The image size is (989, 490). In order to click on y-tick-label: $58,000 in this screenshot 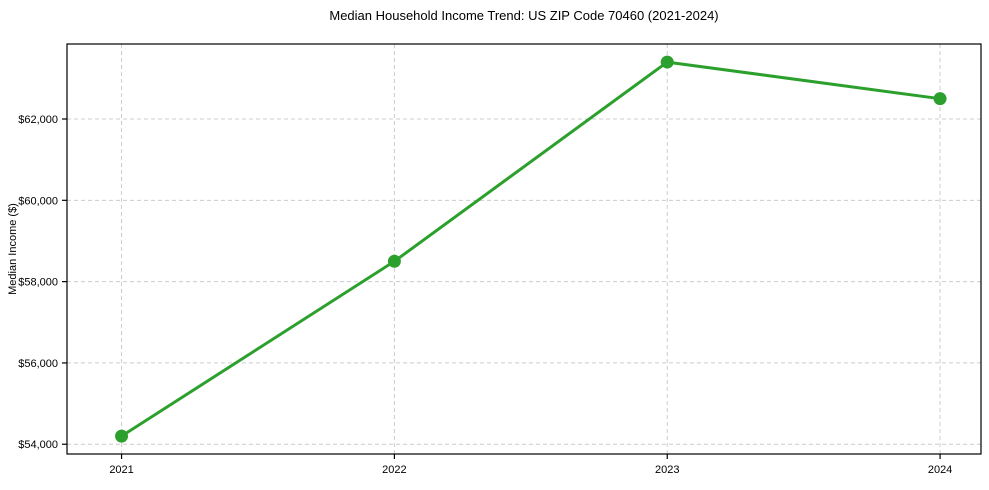, I will do `click(38, 283)`.